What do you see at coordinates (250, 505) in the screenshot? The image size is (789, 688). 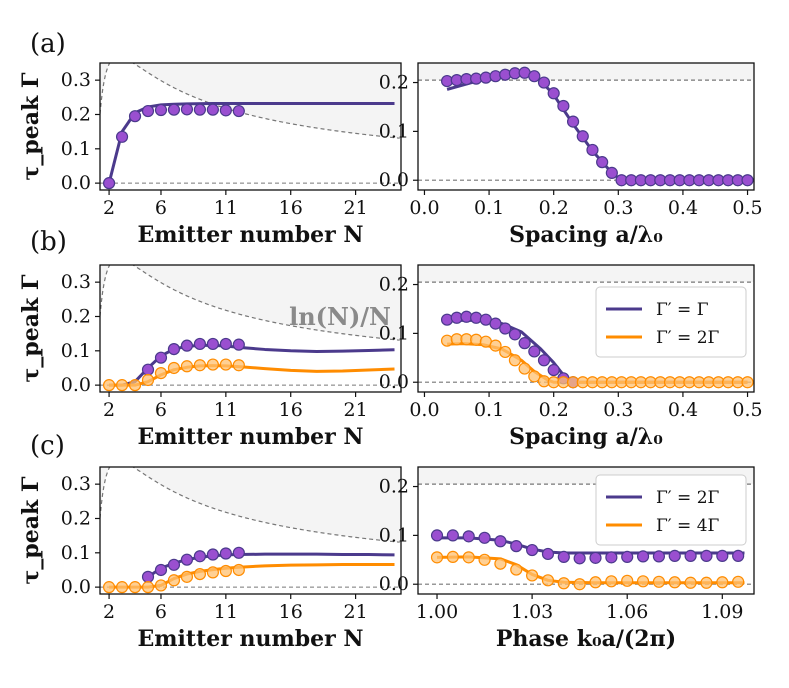 I see `reference-curve-ln-n-over-n` at bounding box center [250, 505].